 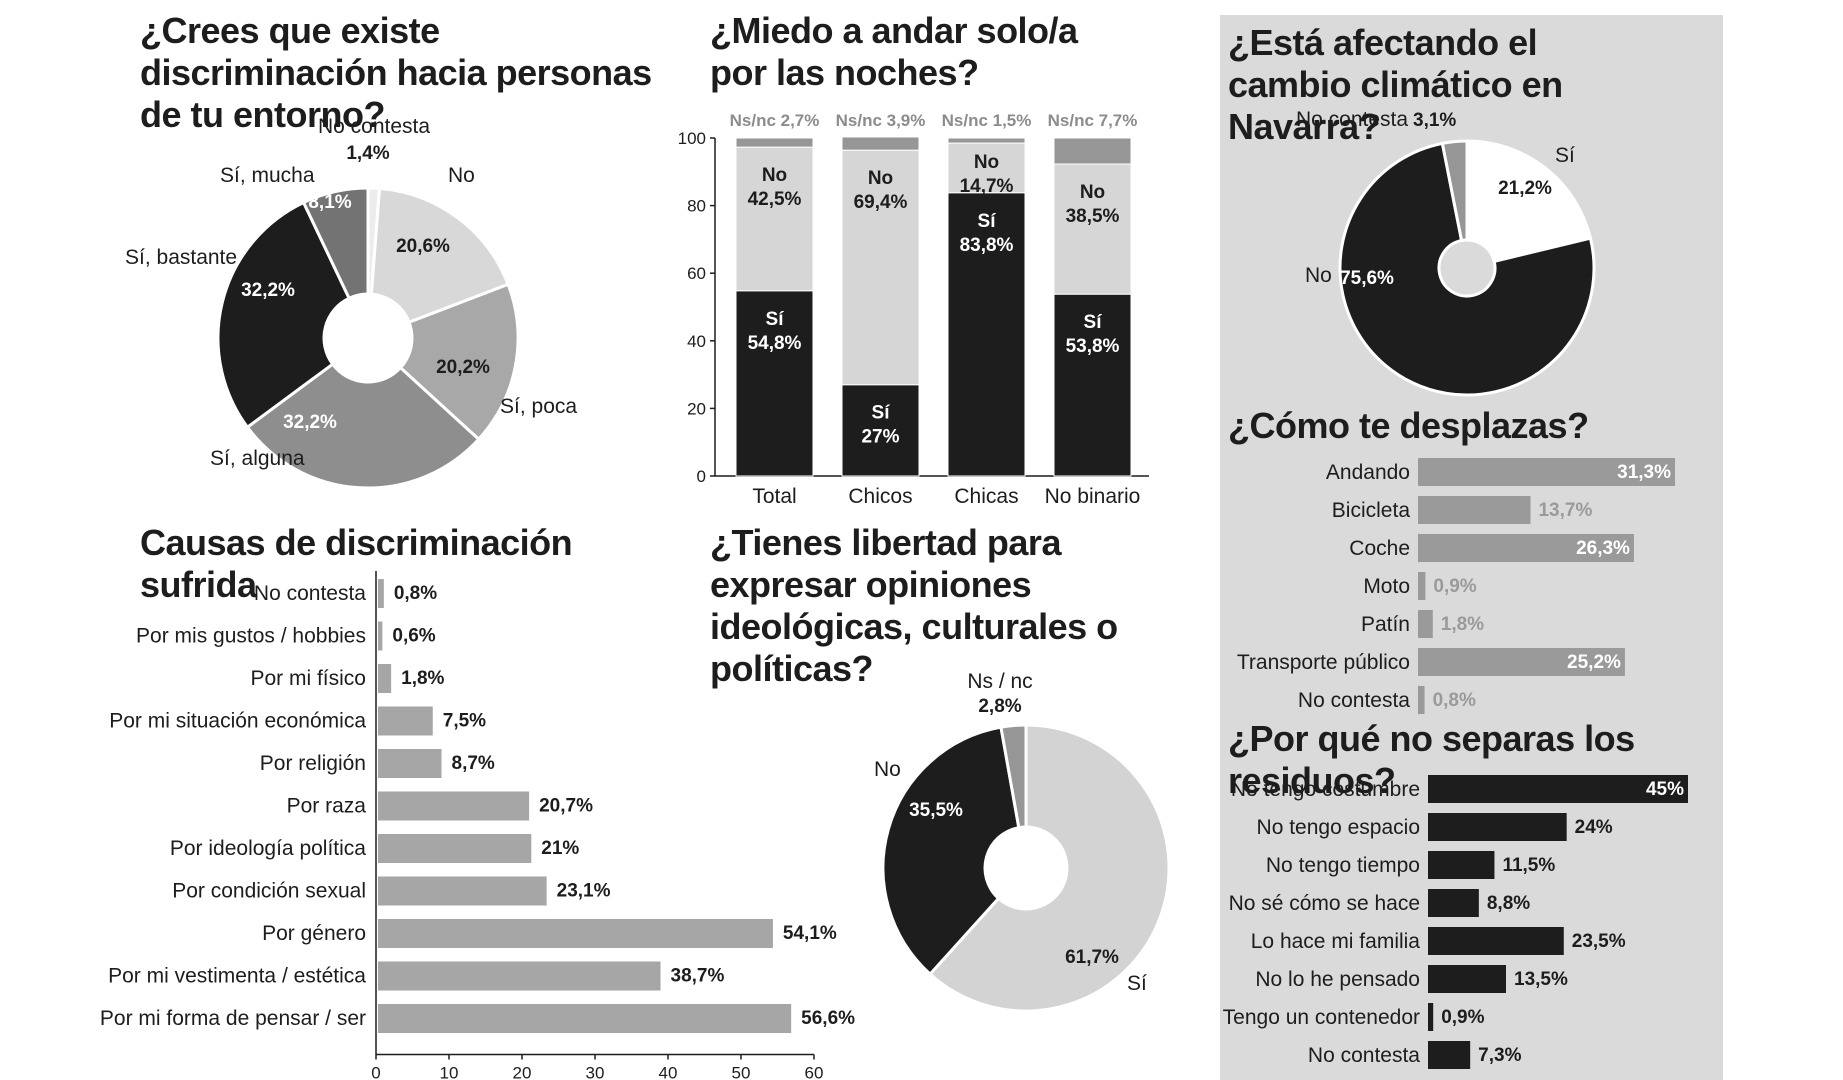 What do you see at coordinates (986, 496) in the screenshot?
I see `miedo-category-2: Chicas` at bounding box center [986, 496].